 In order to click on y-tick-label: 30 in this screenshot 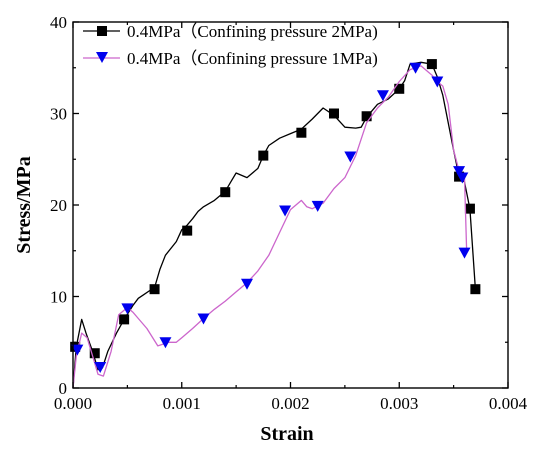, I will do `click(58, 114)`.